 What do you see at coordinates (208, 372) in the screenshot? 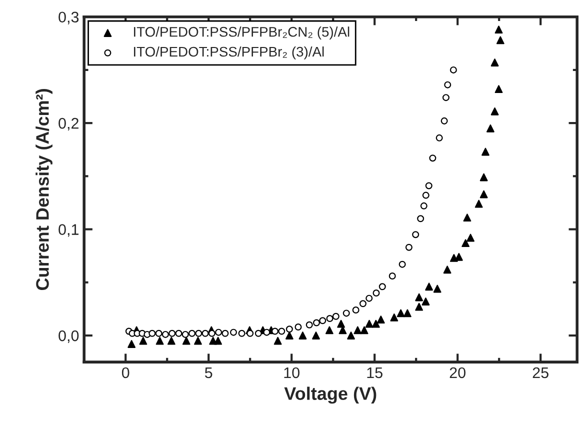
I see `x-tick-label: 5` at bounding box center [208, 372].